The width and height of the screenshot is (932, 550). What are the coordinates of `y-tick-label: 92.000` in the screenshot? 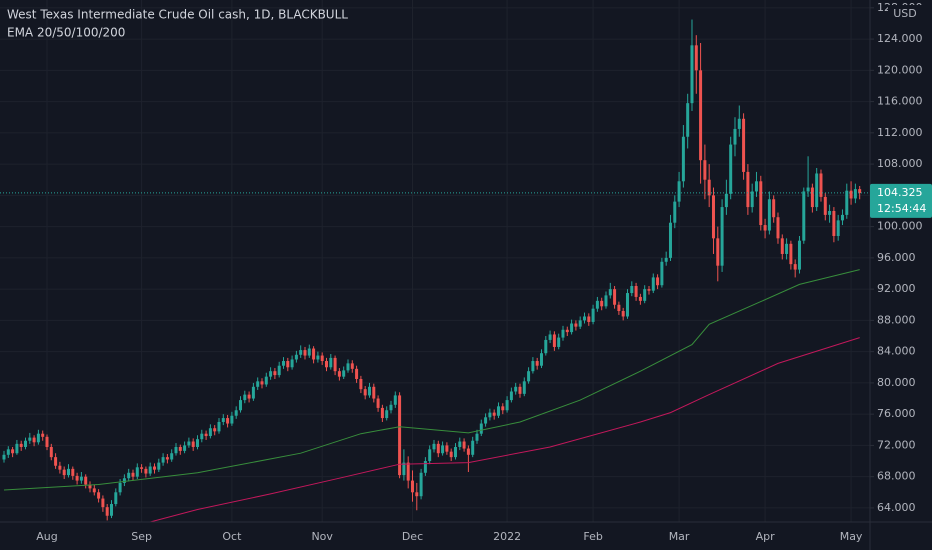 It's located at (896, 288).